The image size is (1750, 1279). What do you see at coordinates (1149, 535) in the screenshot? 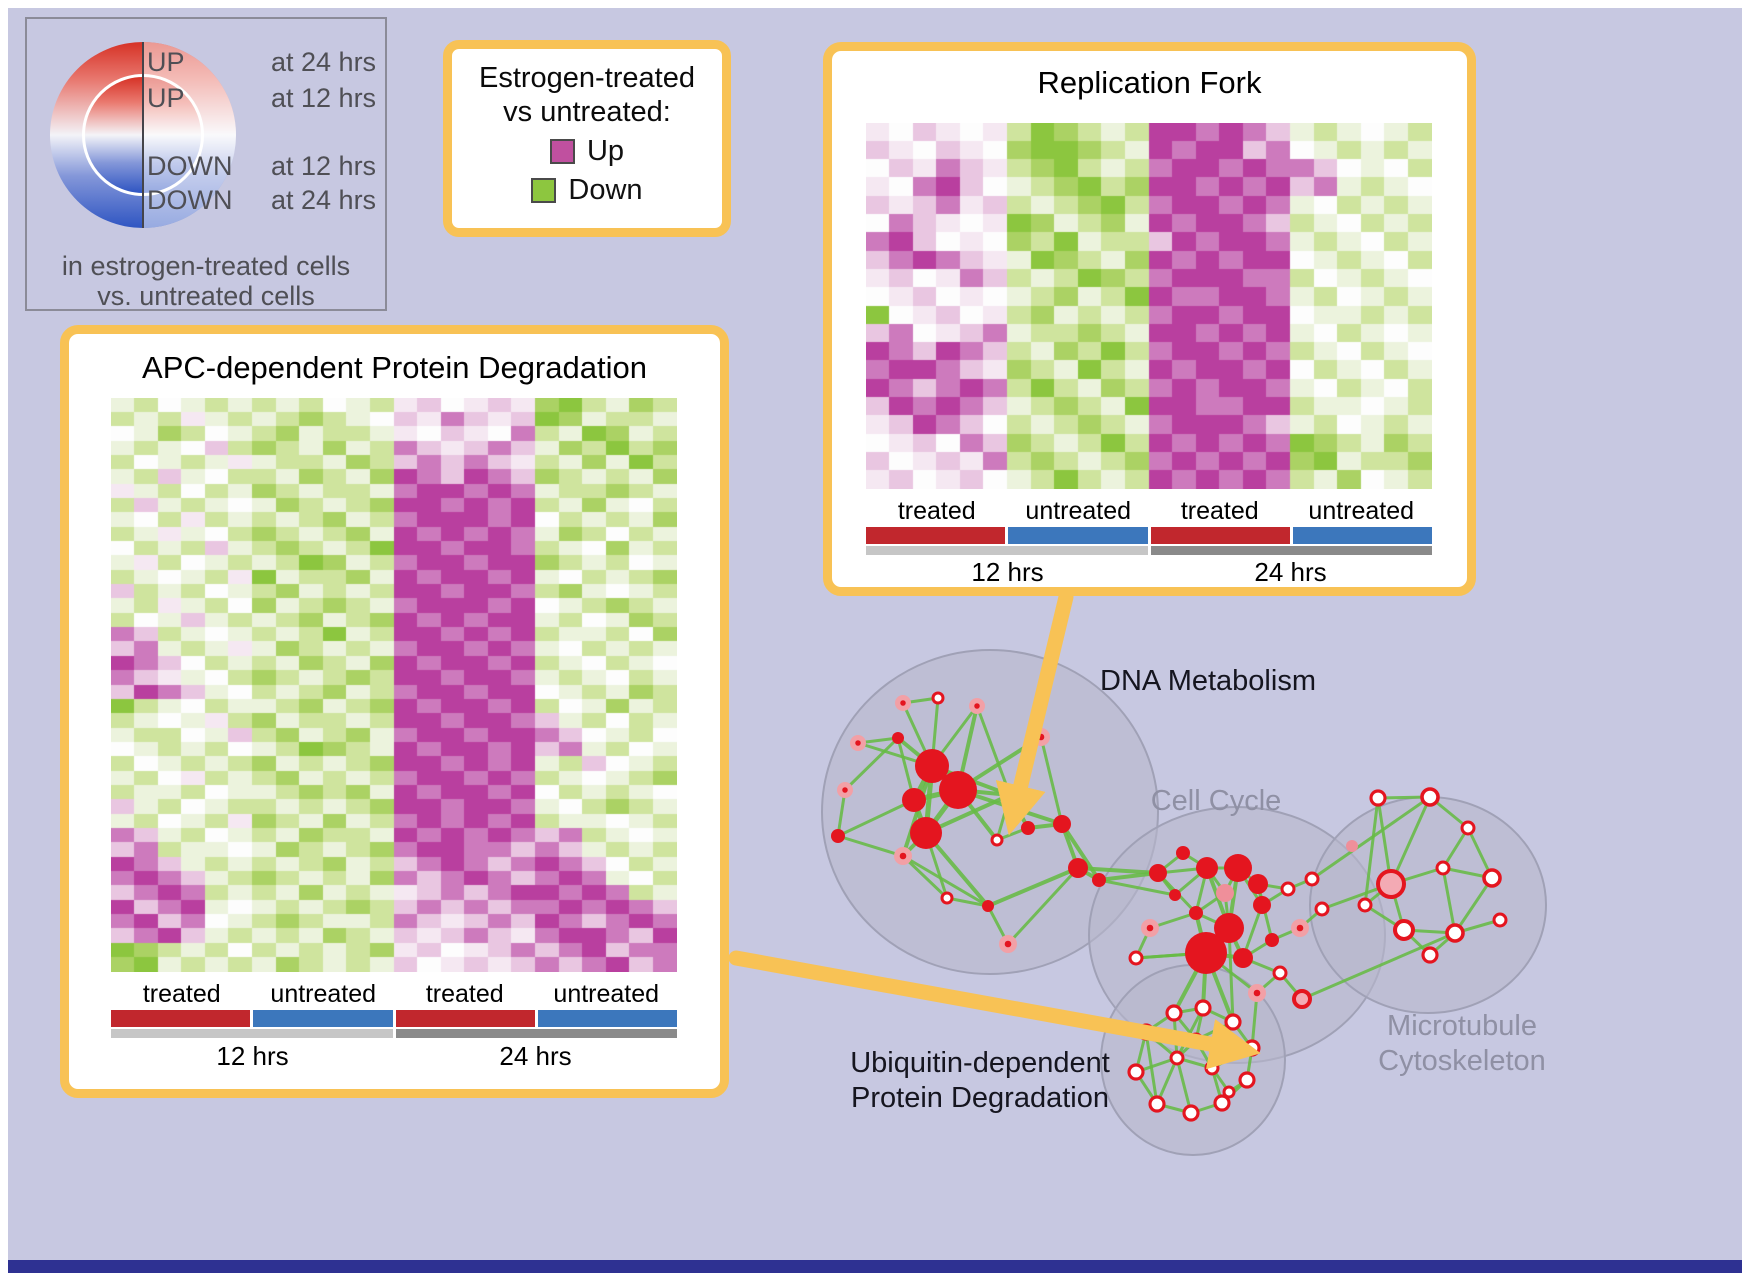
I see `rf-group-color-bar` at bounding box center [1149, 535].